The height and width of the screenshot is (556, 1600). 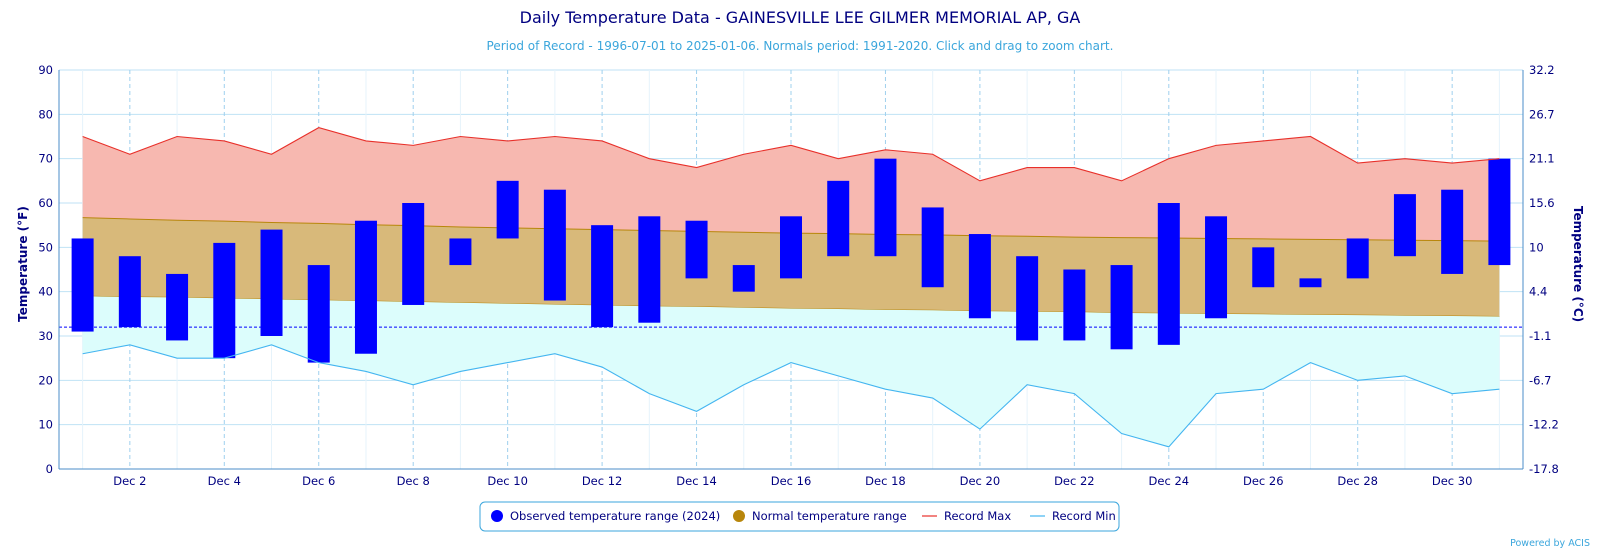 What do you see at coordinates (1542, 203) in the screenshot?
I see `y-tick-label-right: 15.6` at bounding box center [1542, 203].